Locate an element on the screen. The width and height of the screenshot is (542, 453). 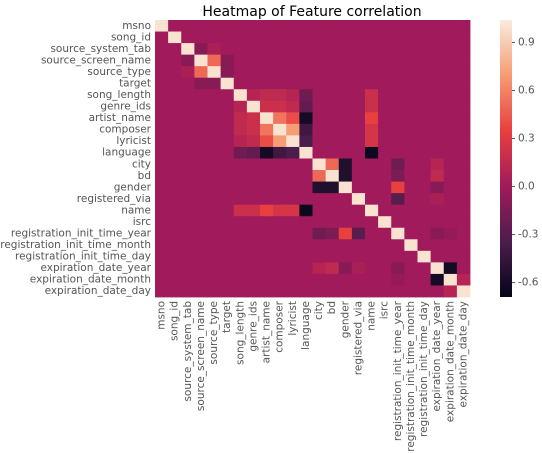
x-tick-label: target is located at coordinates (227, 317).